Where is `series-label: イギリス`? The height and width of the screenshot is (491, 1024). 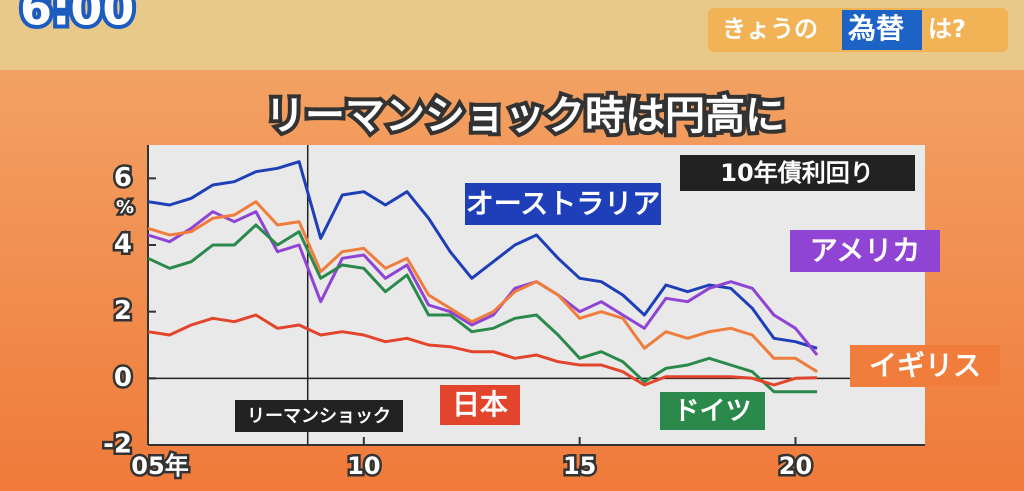
series-label: イギリス is located at coordinates (925, 365).